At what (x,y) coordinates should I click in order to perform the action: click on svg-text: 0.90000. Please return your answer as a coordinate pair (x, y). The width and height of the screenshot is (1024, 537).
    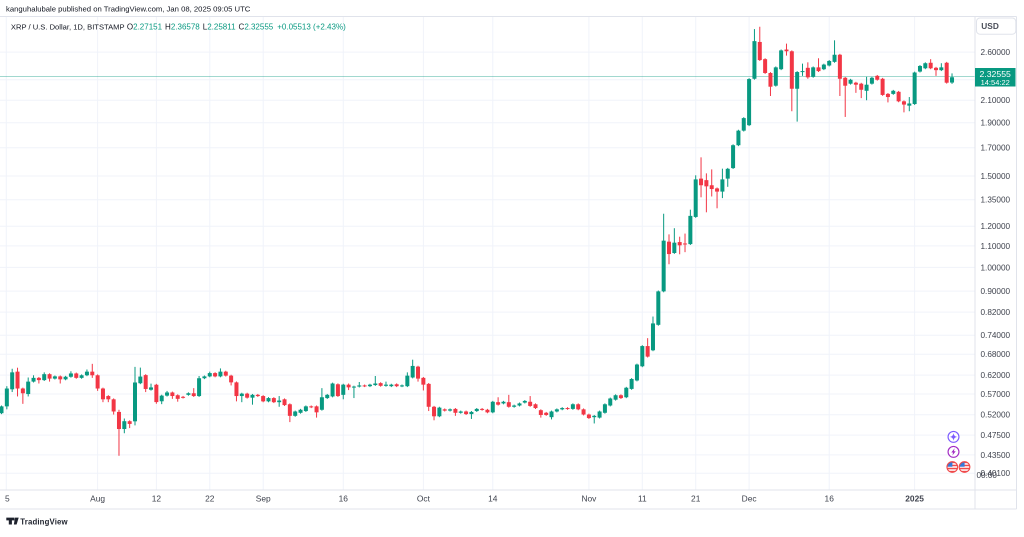
    Looking at the image, I should click on (996, 291).